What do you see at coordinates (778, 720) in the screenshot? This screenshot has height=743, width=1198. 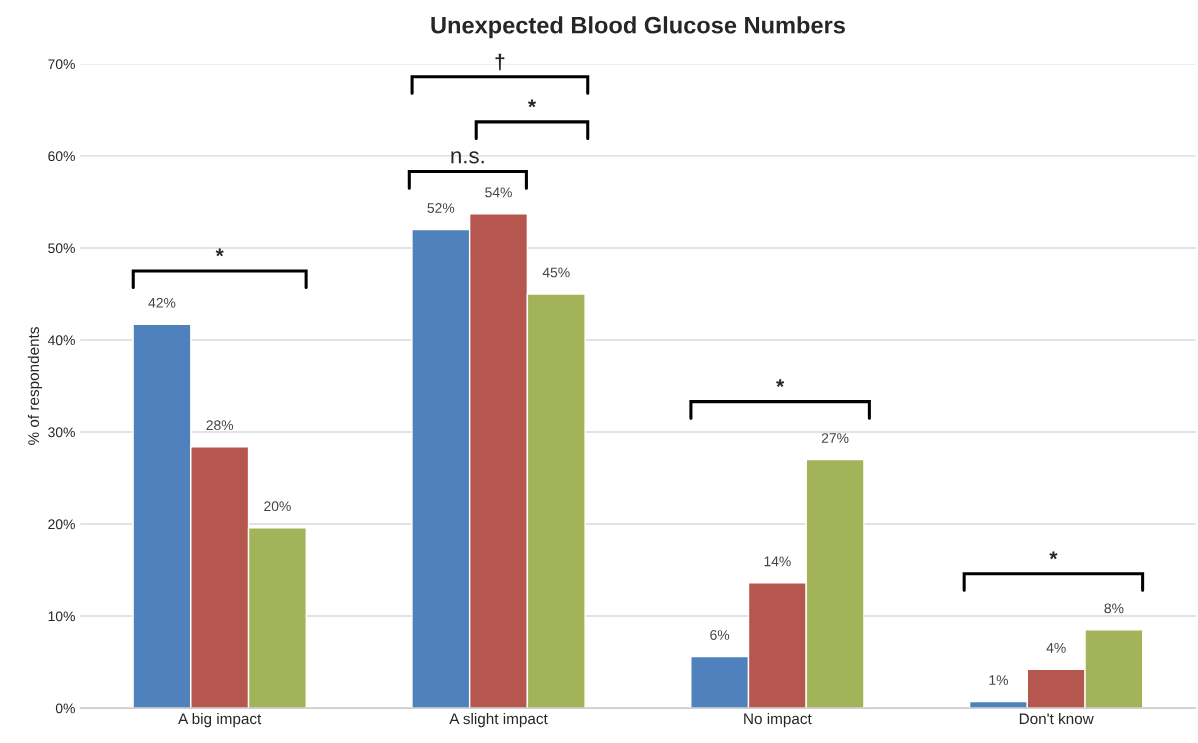 I see `x-tick-label: No impact` at bounding box center [778, 720].